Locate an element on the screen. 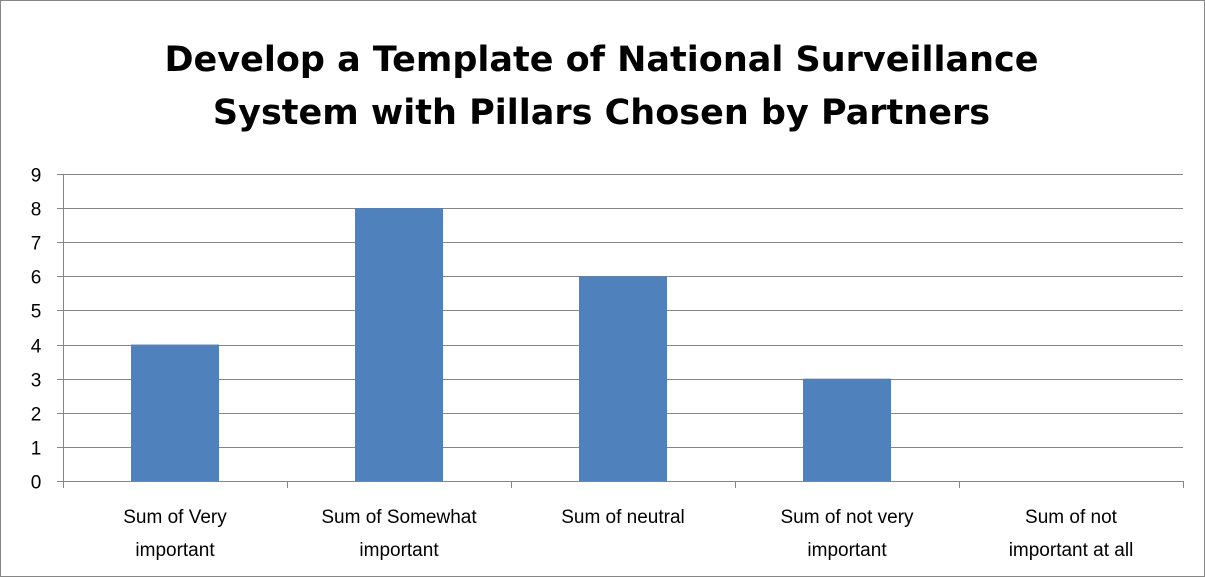 This screenshot has width=1205, height=577. x-category-label: Sum of not very is located at coordinates (847, 517).